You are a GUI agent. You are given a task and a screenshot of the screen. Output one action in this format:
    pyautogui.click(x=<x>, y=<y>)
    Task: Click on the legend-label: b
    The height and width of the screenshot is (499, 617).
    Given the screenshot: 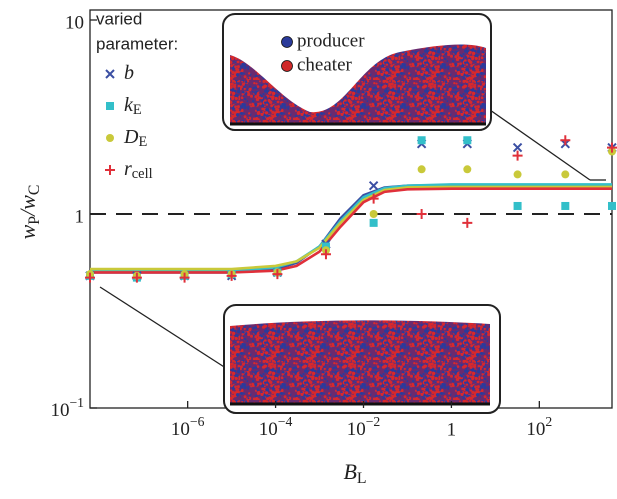 What is the action you would take?
    pyautogui.click(x=129, y=73)
    